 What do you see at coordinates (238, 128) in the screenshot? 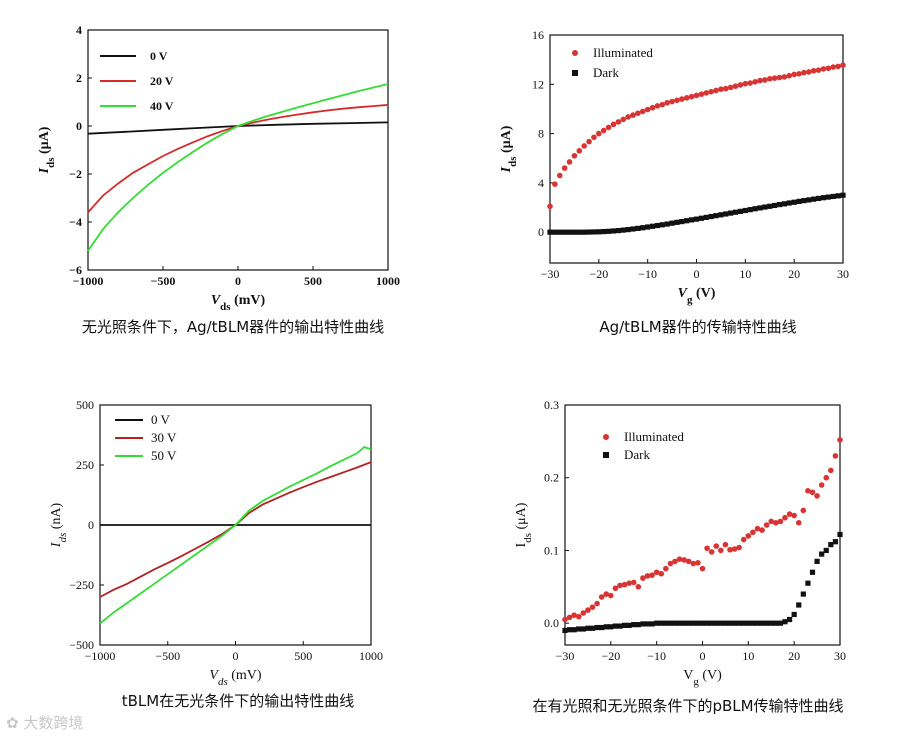
I see `series-line-0-v` at bounding box center [238, 128].